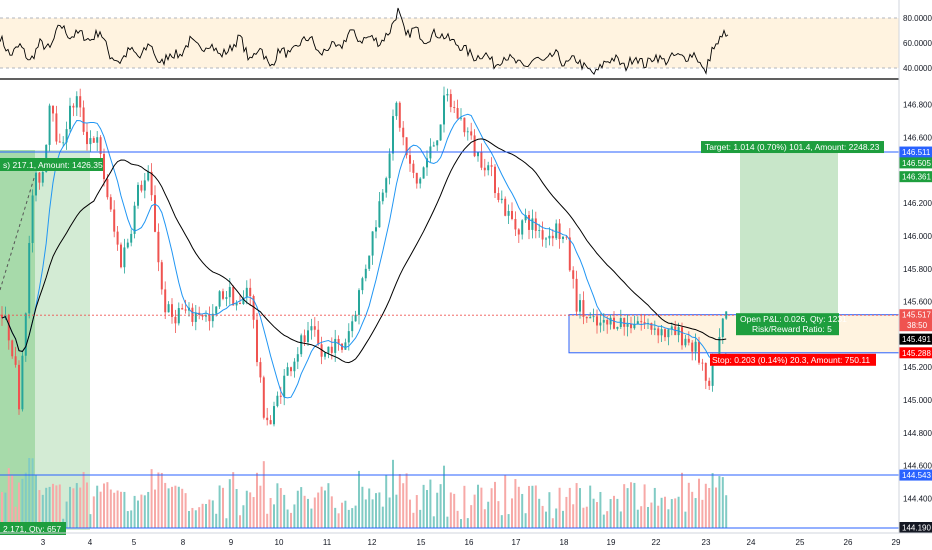 The image size is (932, 550). What do you see at coordinates (917, 466) in the screenshot?
I see `price-tick-label: 144.600` at bounding box center [917, 466].